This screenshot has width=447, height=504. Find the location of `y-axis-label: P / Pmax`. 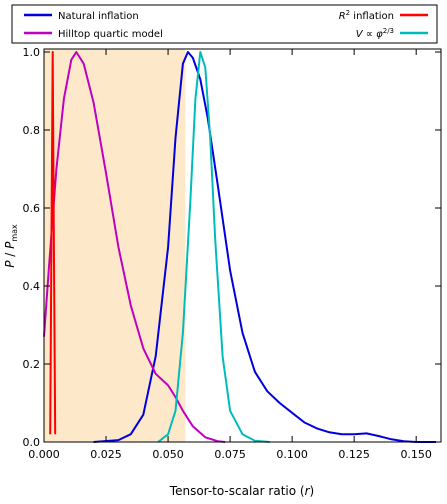

y-axis-label: P / Pmax is located at coordinates (11, 246).